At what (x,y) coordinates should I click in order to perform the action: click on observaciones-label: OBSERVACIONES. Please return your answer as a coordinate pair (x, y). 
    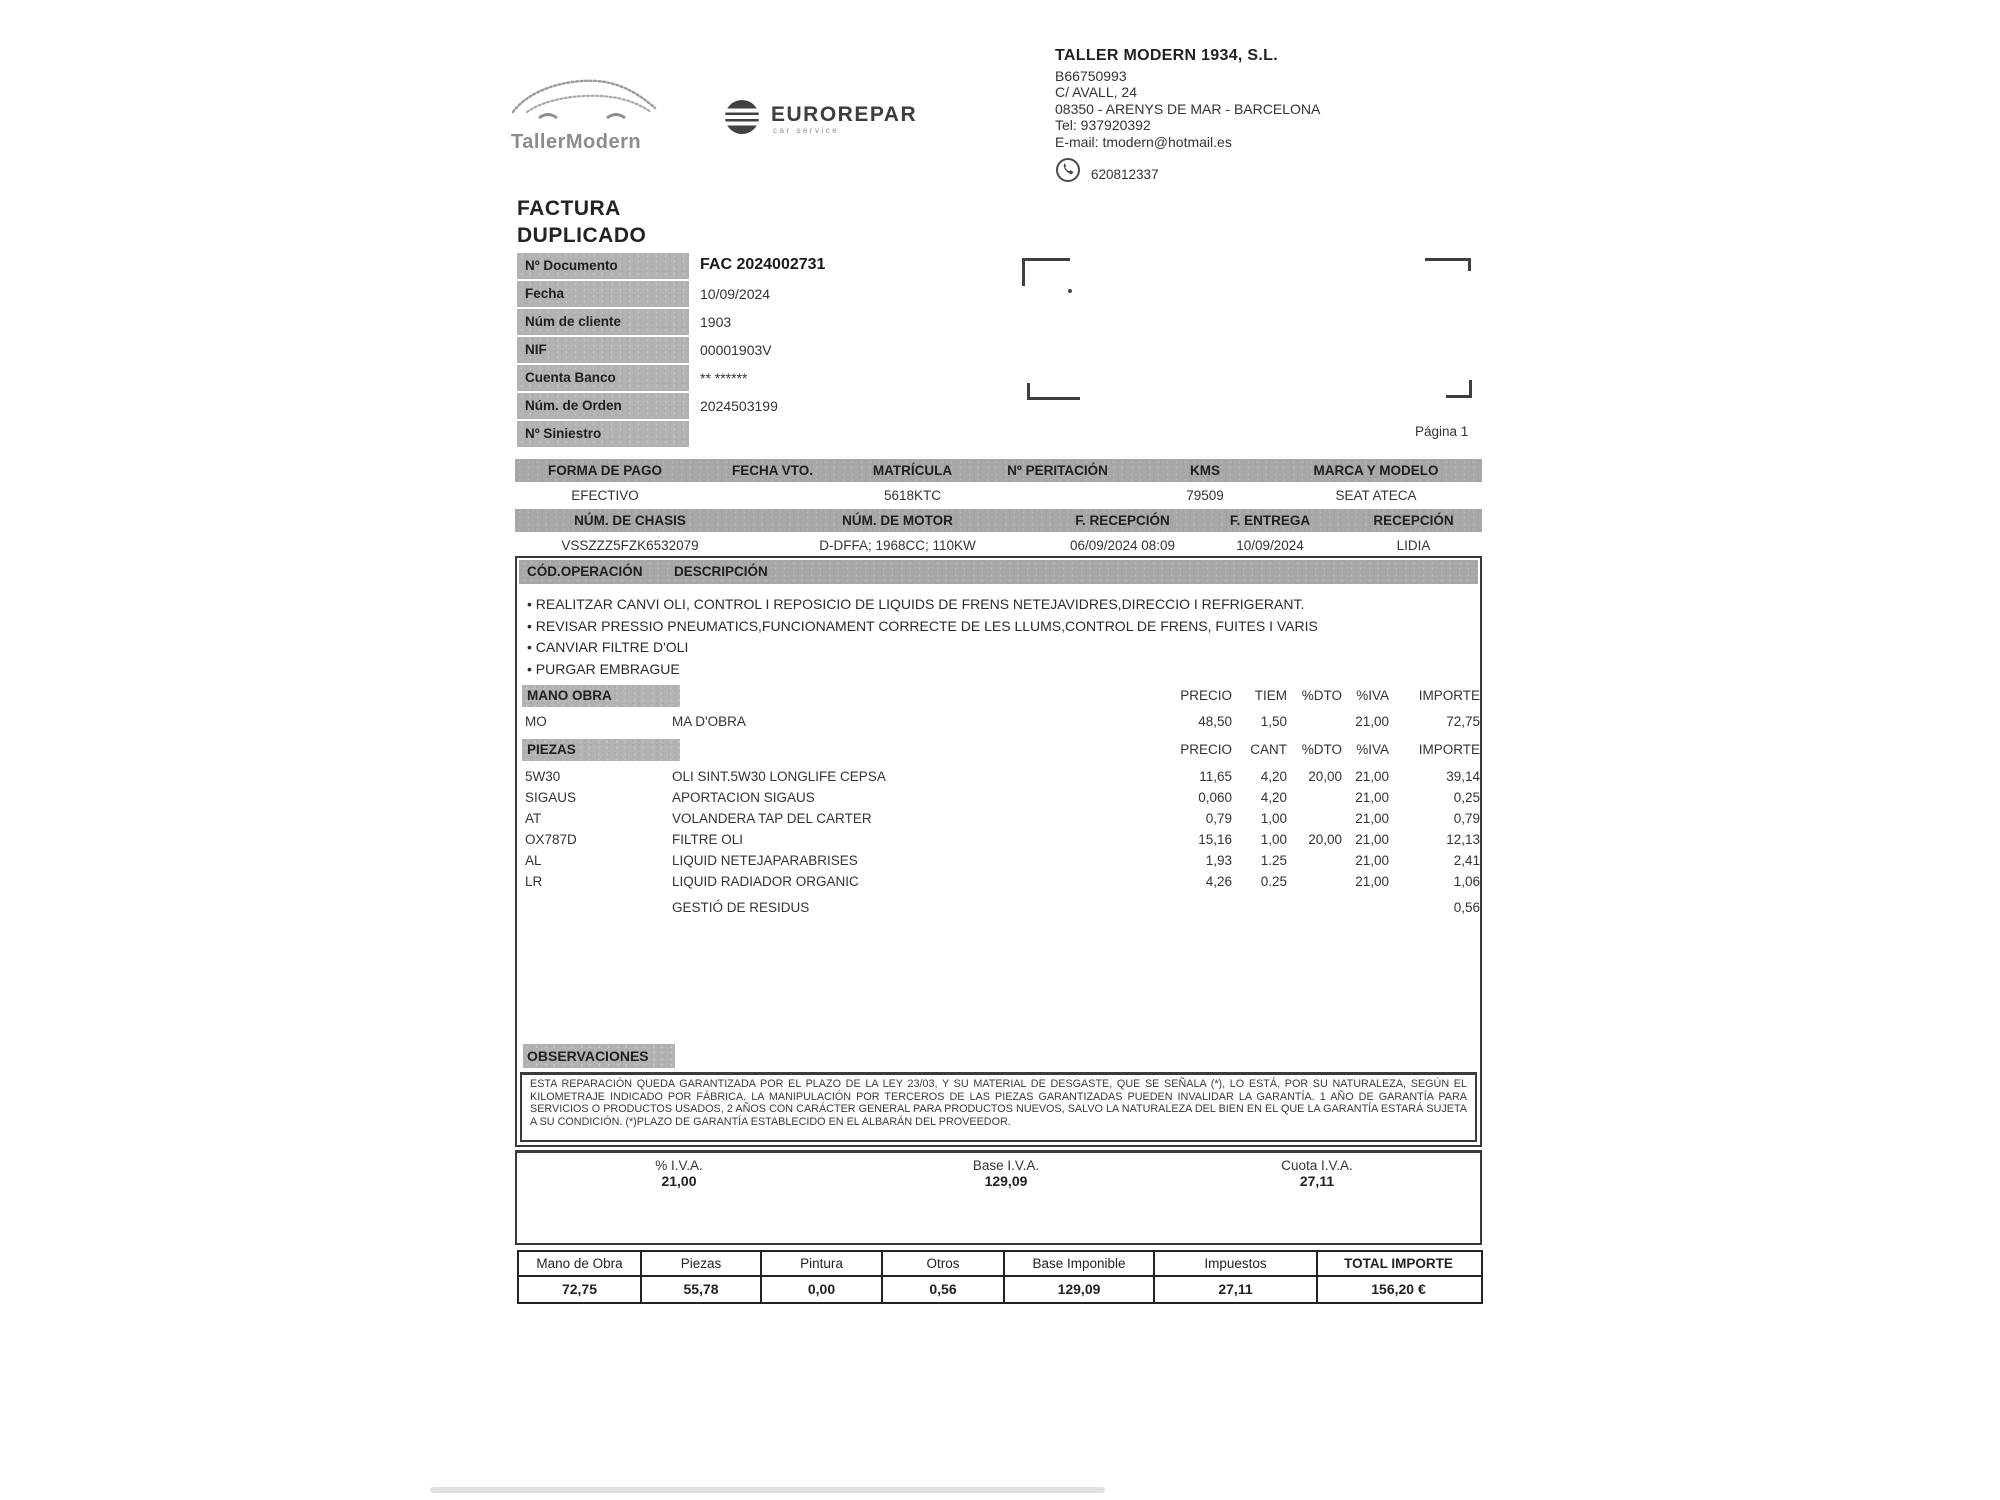
    Looking at the image, I should click on (599, 1056).